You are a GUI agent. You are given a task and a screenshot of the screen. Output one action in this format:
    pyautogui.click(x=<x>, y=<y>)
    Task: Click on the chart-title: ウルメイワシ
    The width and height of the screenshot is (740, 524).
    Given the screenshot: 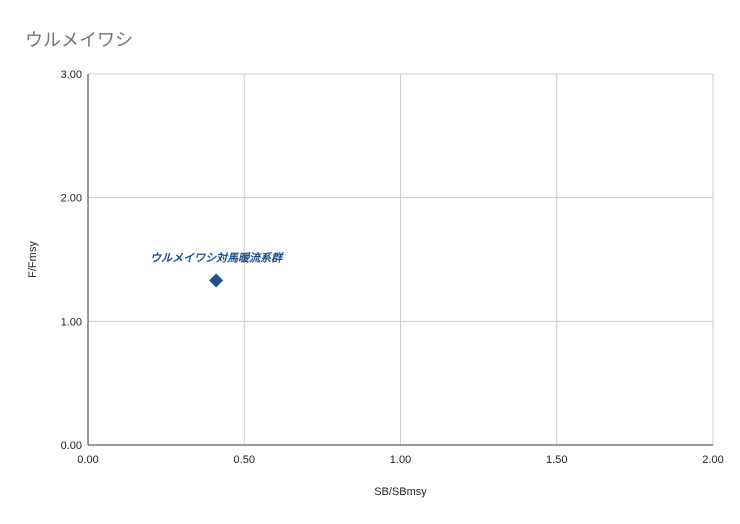 What is the action you would take?
    pyautogui.click(x=79, y=40)
    